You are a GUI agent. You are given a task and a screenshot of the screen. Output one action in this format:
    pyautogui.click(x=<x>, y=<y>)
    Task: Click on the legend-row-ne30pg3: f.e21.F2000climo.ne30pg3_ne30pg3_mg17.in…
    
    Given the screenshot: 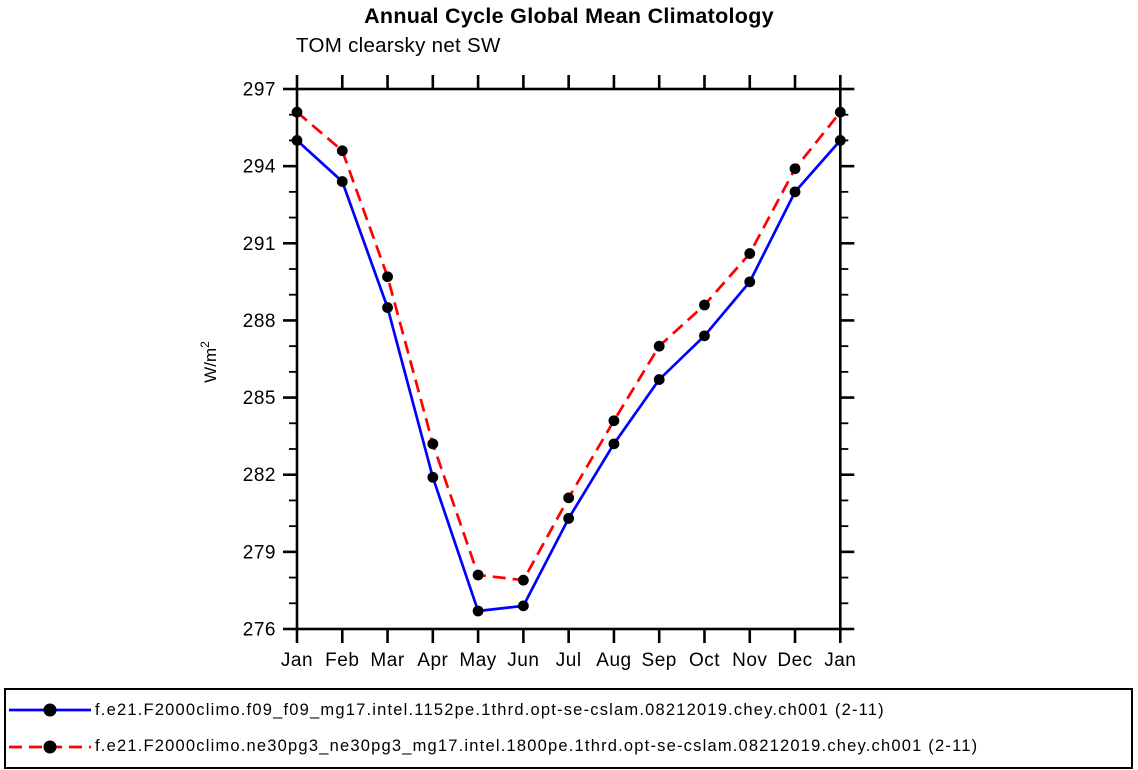 What is the action you would take?
    pyautogui.click(x=568, y=747)
    